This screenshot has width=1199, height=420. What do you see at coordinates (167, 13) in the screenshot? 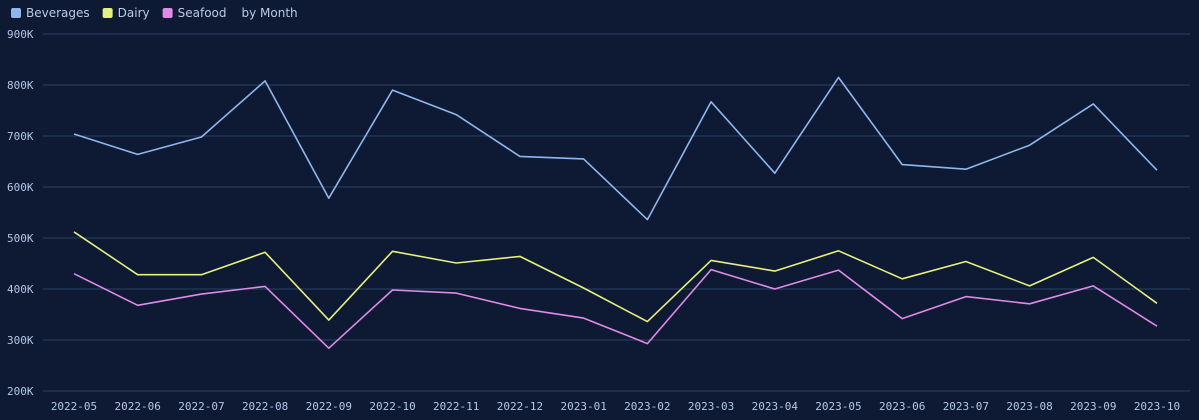
I see `legend-swatch-seafood` at bounding box center [167, 13].